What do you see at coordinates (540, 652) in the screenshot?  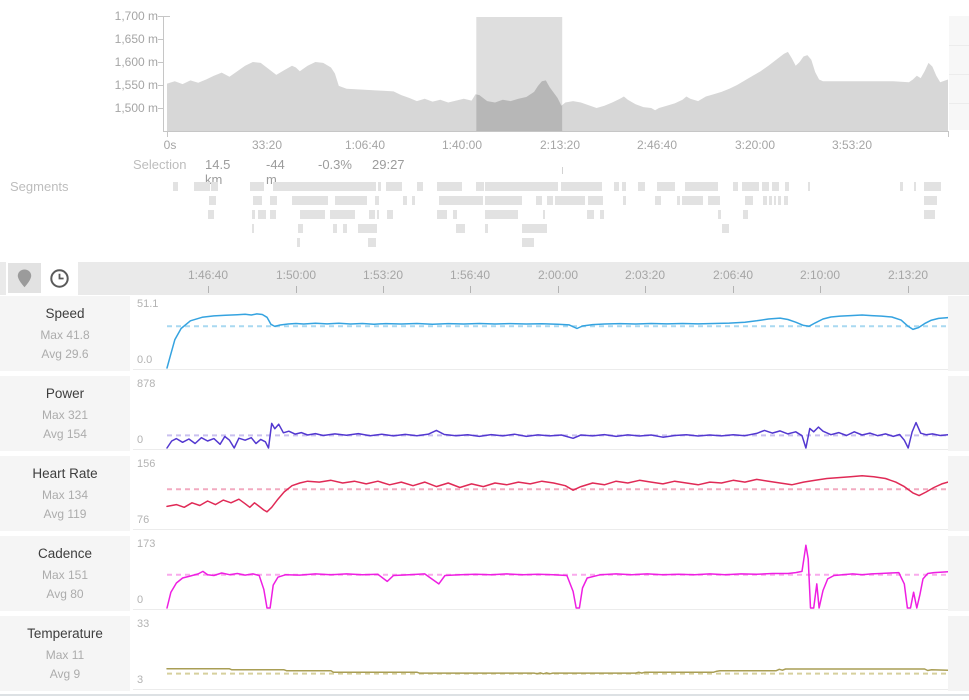 I see `temperature-chart` at bounding box center [540, 652].